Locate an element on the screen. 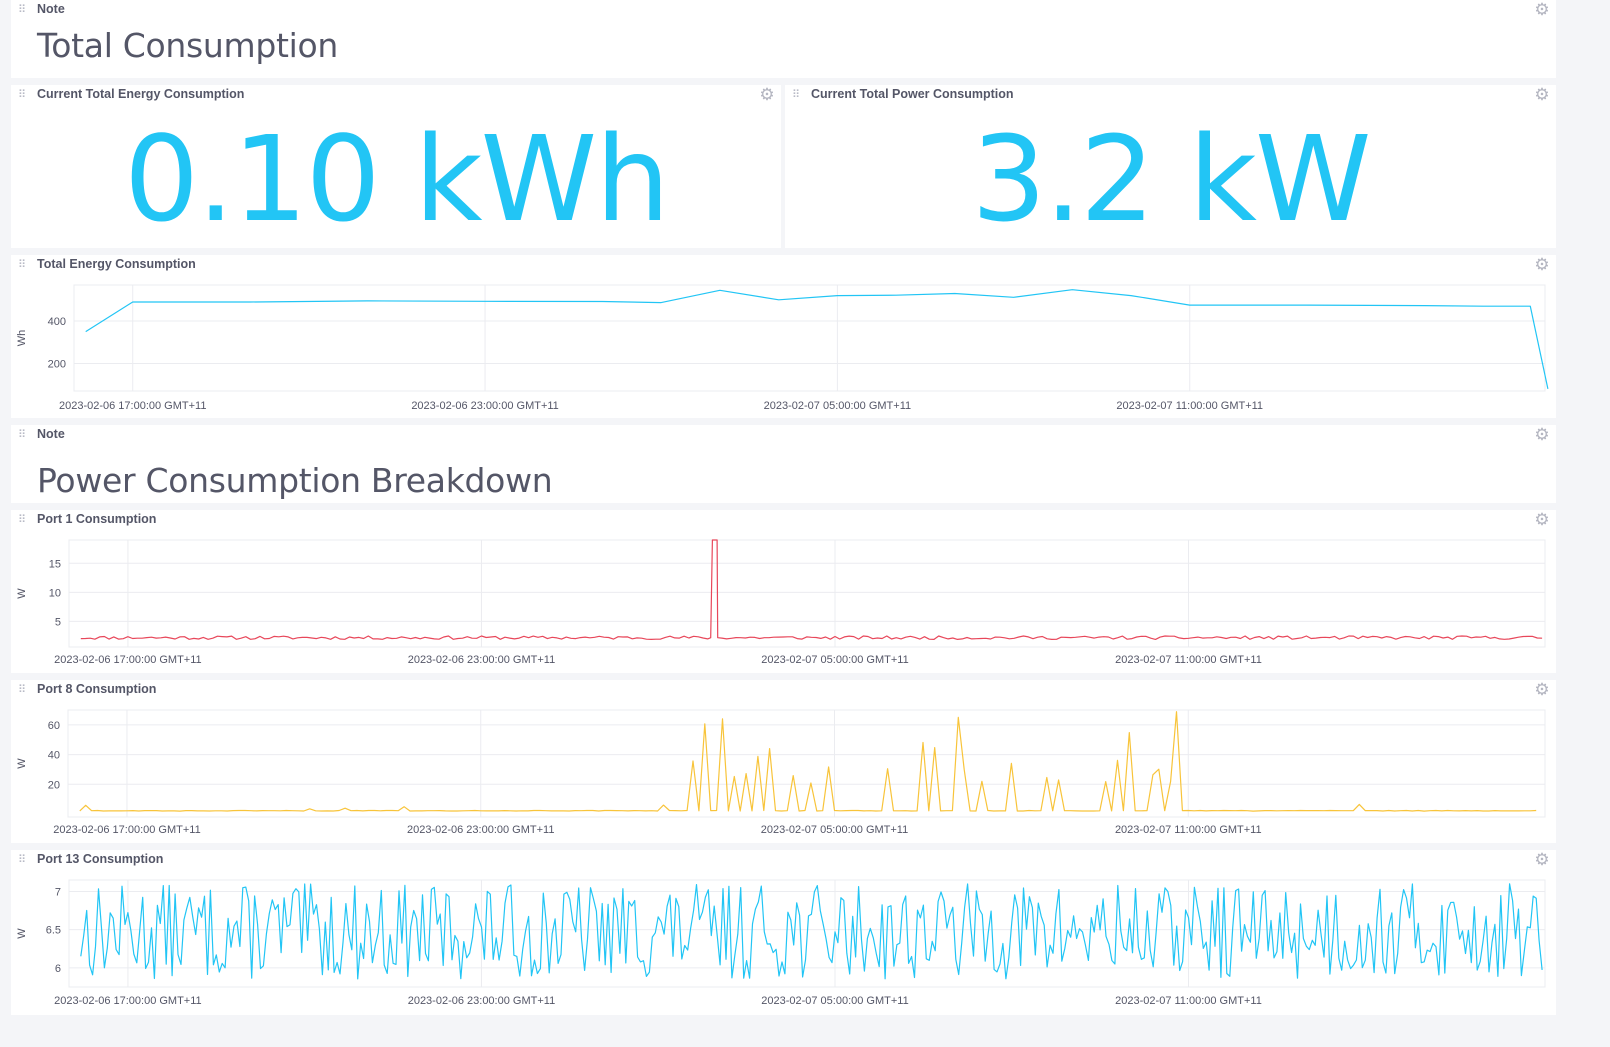 Image resolution: width=1610 pixels, height=1047 pixels. cell-header: ⠿ Port 1 Consumption ⚙ is located at coordinates (783, 521).